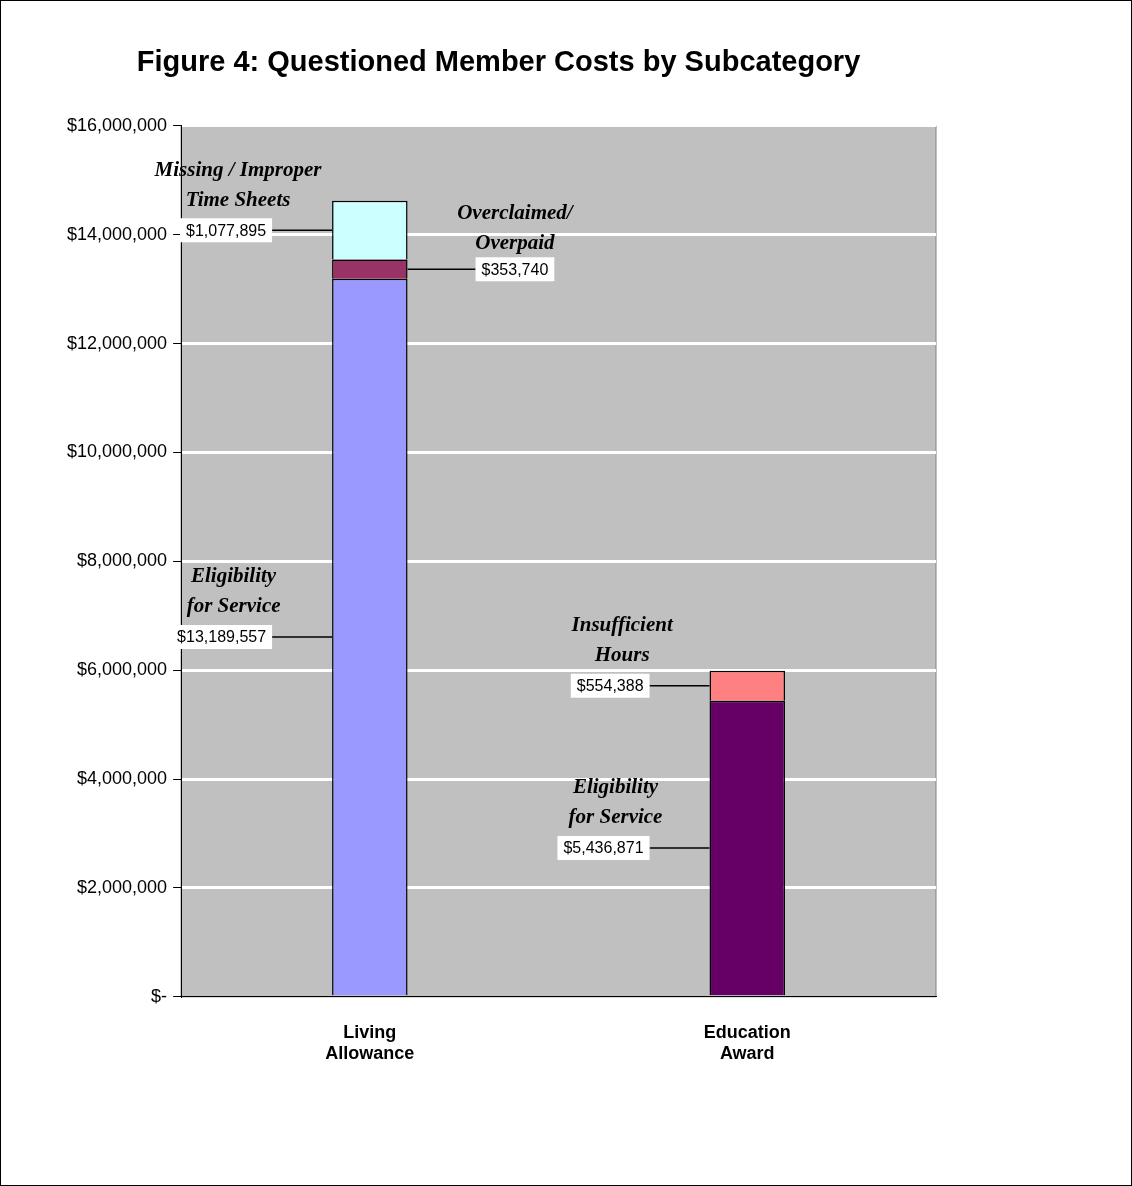 The height and width of the screenshot is (1186, 1132). What do you see at coordinates (117, 451) in the screenshot?
I see `y-tick-label: $10,000,000` at bounding box center [117, 451].